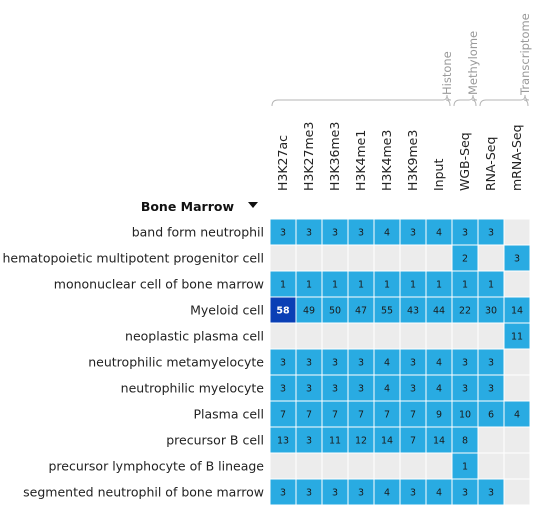  I want to click on column-header-h3k4me3: H3K4me3, so click(386, 160).